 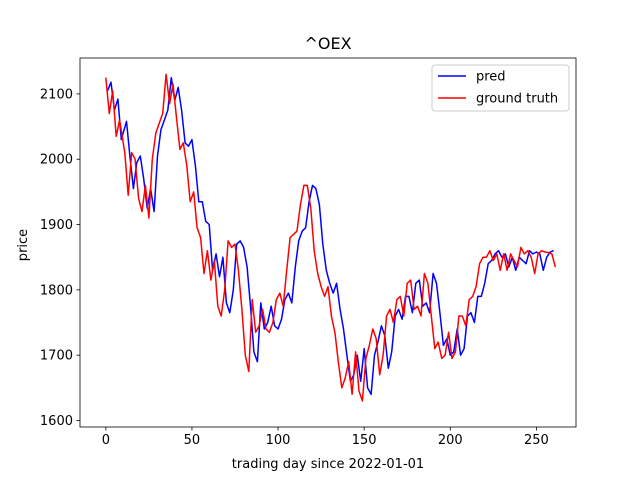 I want to click on x-axis-label: trading day since 2022-01-01, so click(x=328, y=464).